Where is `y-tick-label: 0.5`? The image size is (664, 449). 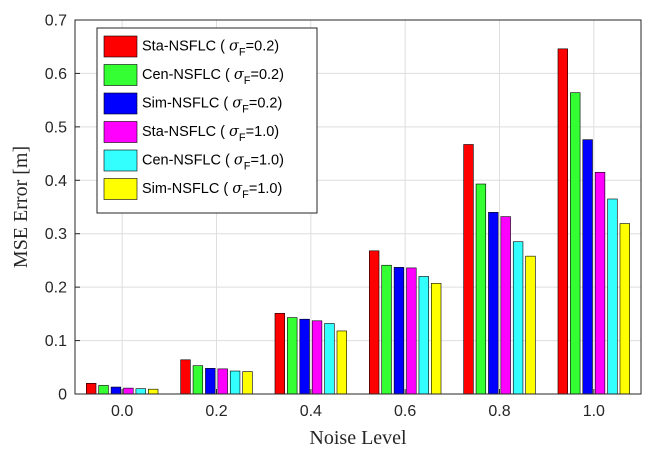 y-tick-label: 0.5 is located at coordinates (56, 127).